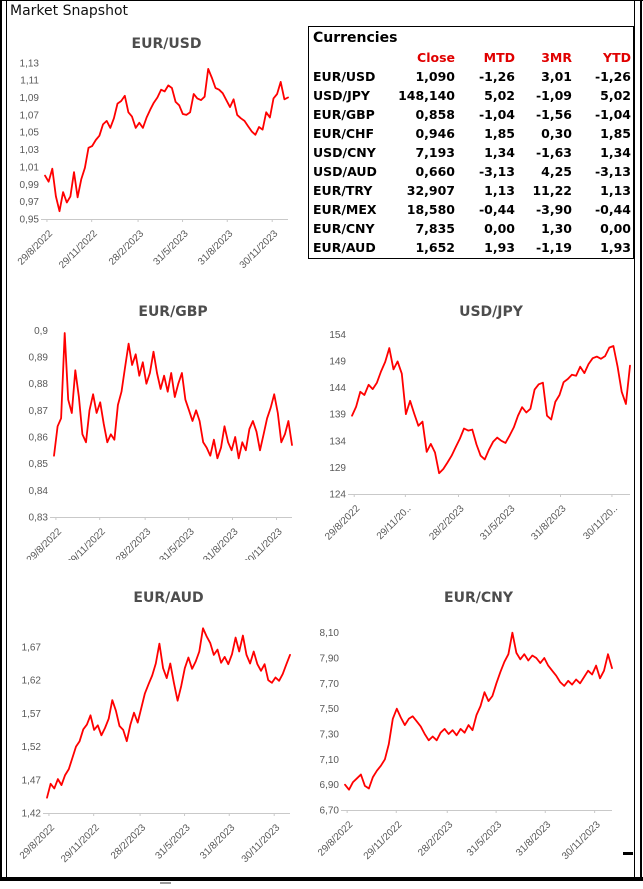  What do you see at coordinates (435, 247) in the screenshot?
I see `value-cell: 1,652` at bounding box center [435, 247].